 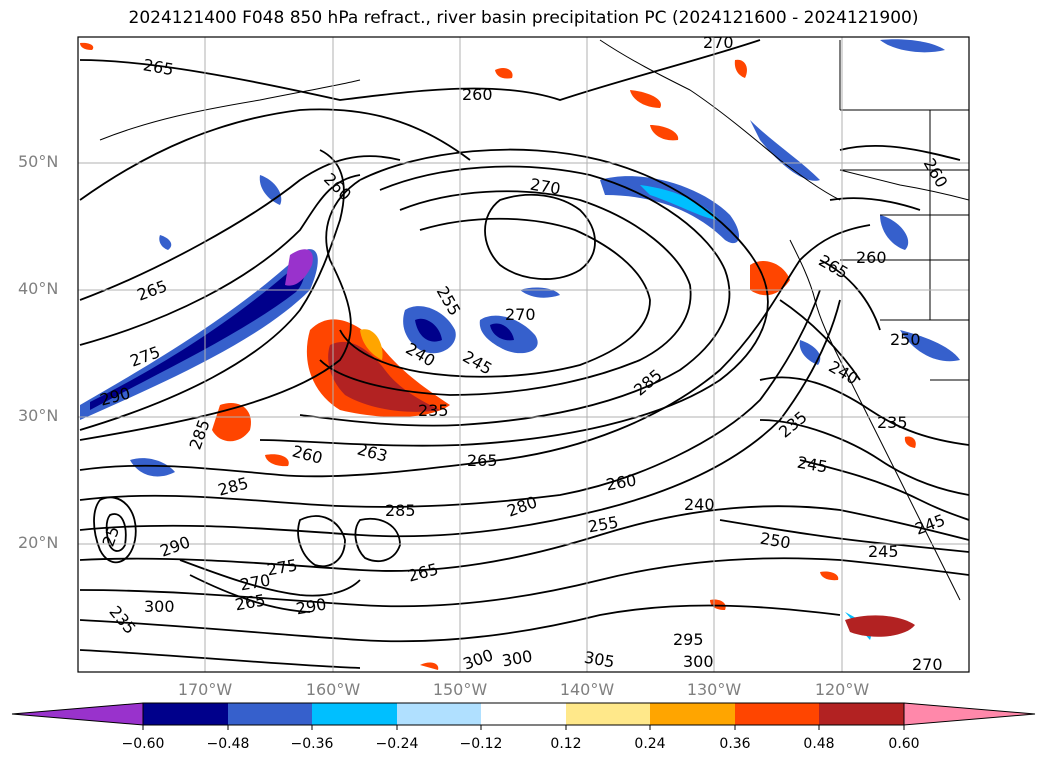 I want to click on lat-label-40n: 40°N, so click(x=38, y=288).